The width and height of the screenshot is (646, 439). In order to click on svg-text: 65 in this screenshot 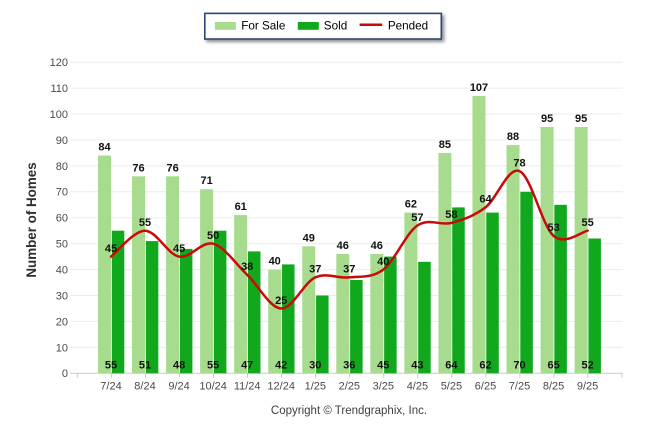, I will do `click(553, 366)`.